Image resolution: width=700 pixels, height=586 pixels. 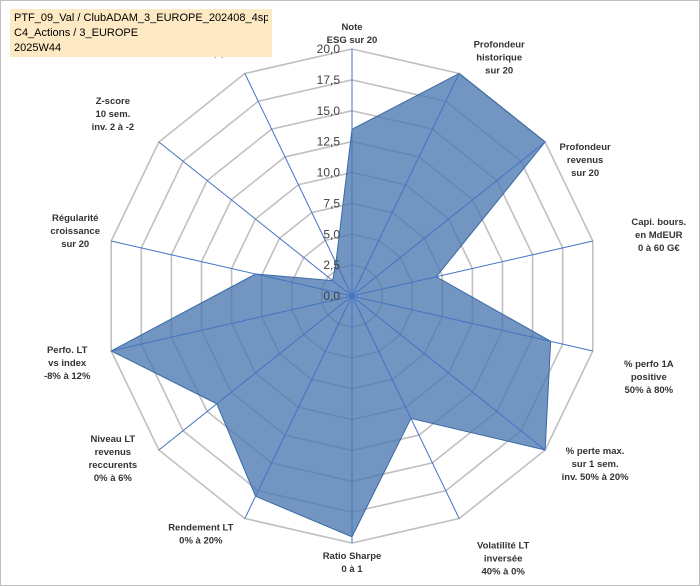 What do you see at coordinates (38, 48) in the screenshot?
I see `title-line-3: 2025W44` at bounding box center [38, 48].